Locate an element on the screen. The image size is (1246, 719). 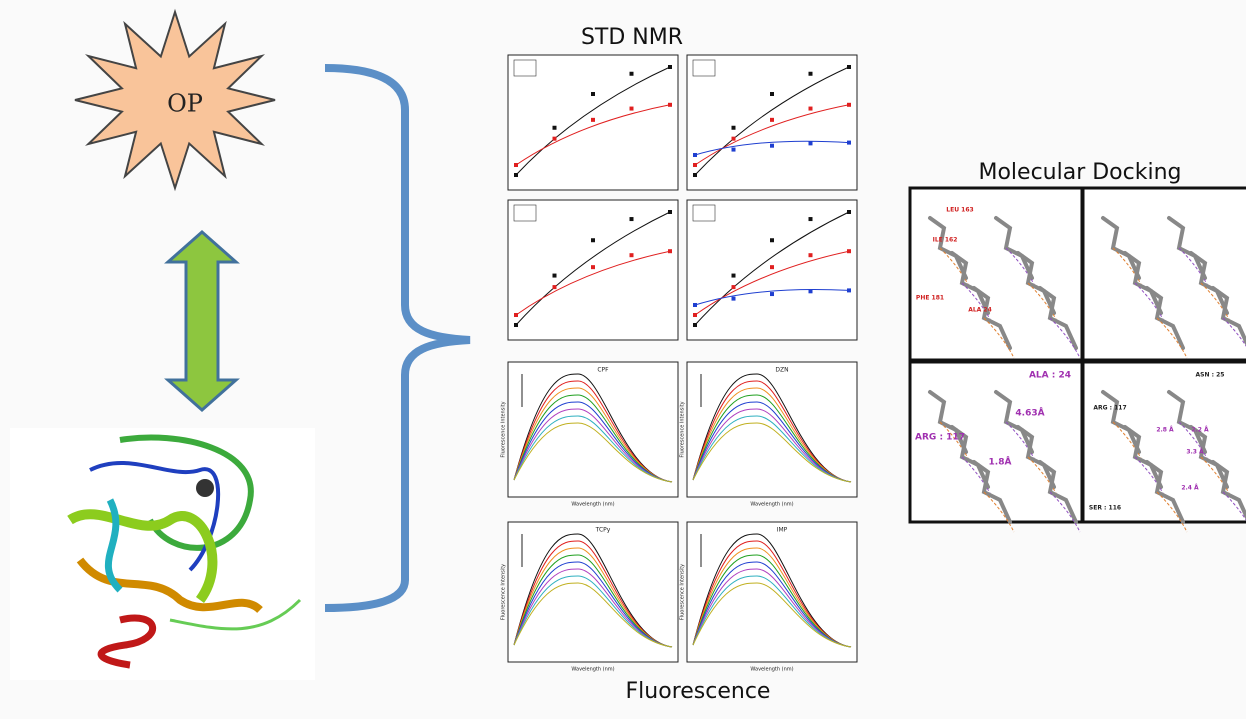
std-nmr-title: STD NMR is located at coordinates (632, 37).